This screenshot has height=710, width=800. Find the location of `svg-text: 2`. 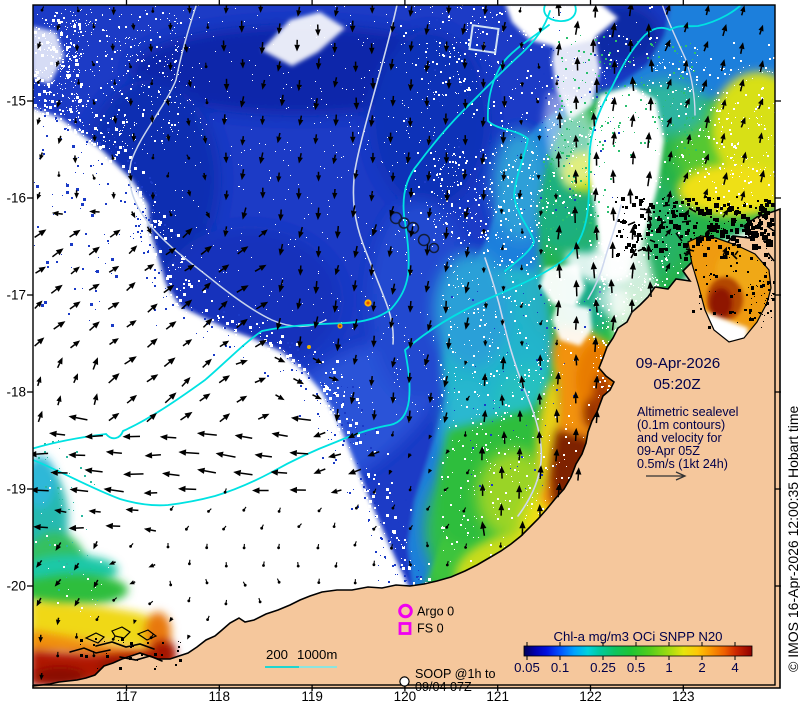

svg-text: 2 is located at coordinates (701, 667).